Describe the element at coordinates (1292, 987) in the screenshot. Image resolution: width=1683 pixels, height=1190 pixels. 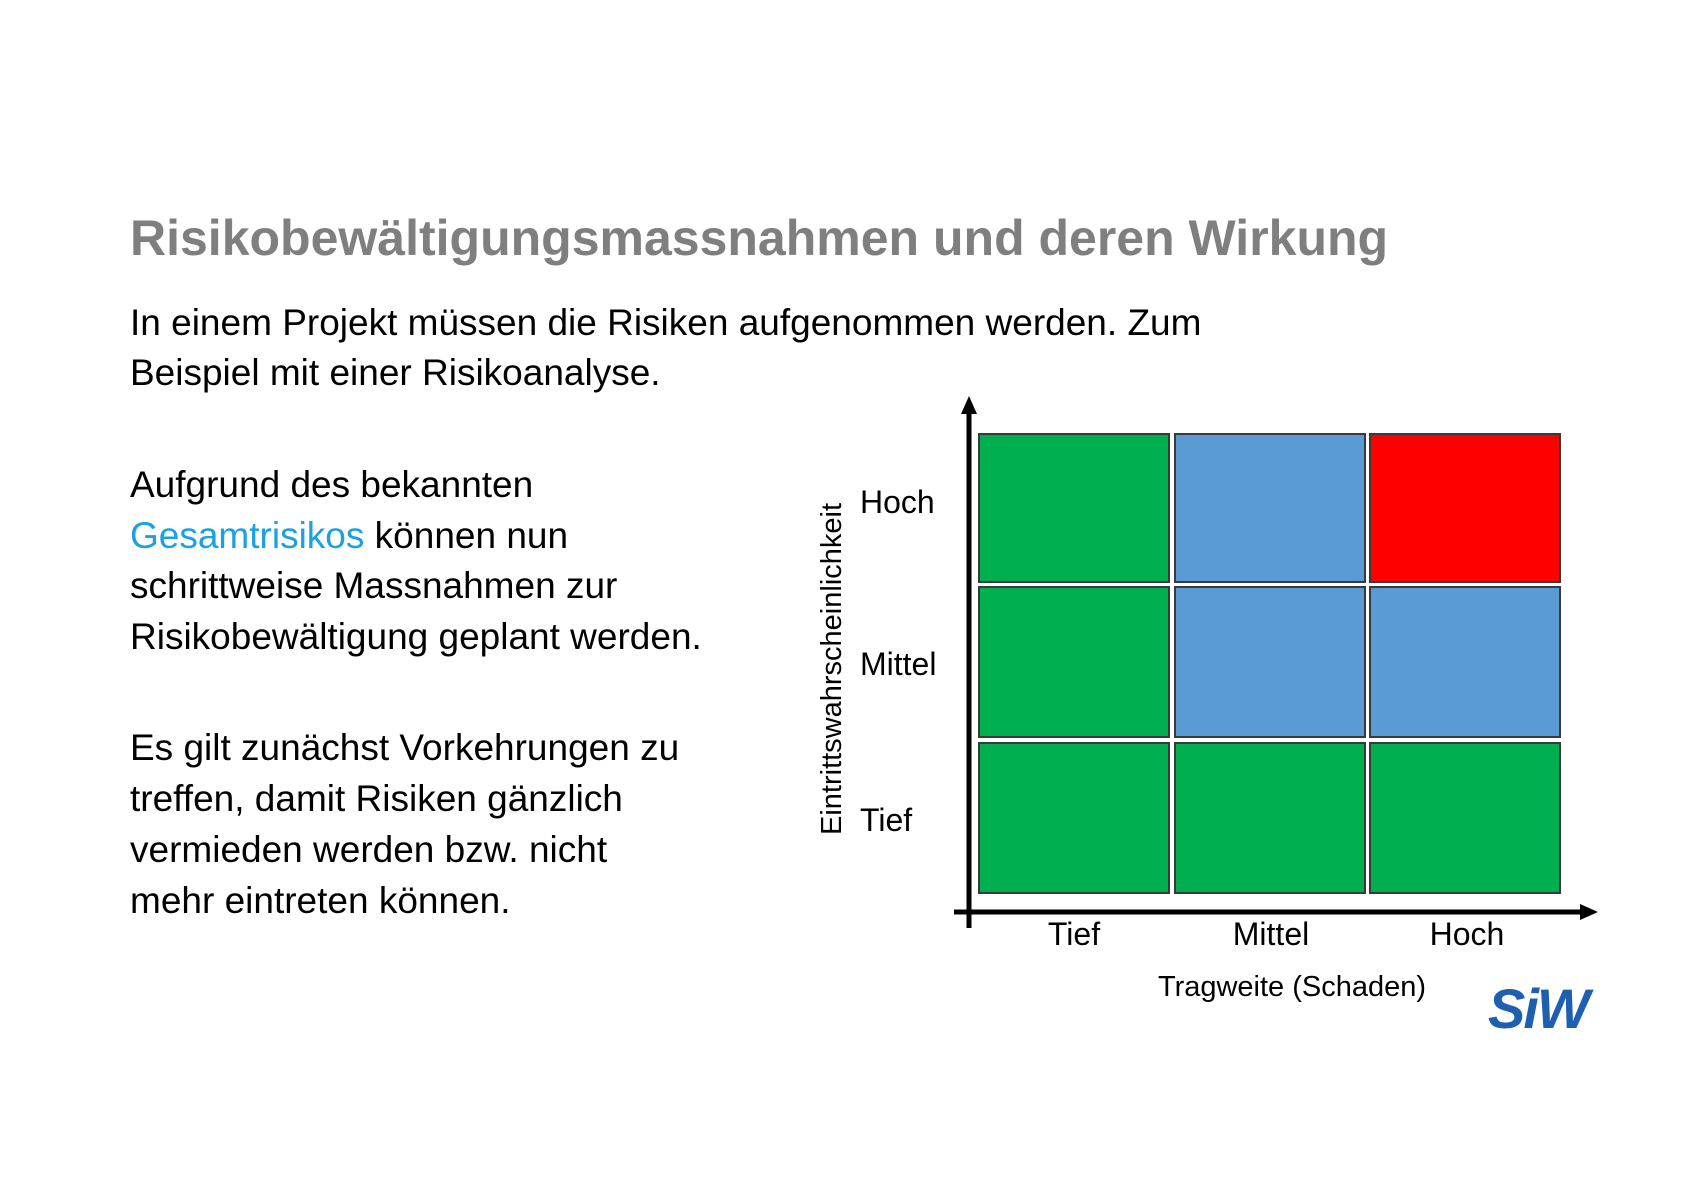
I see `x-axis-title: Tragweite (Schaden)` at that location.